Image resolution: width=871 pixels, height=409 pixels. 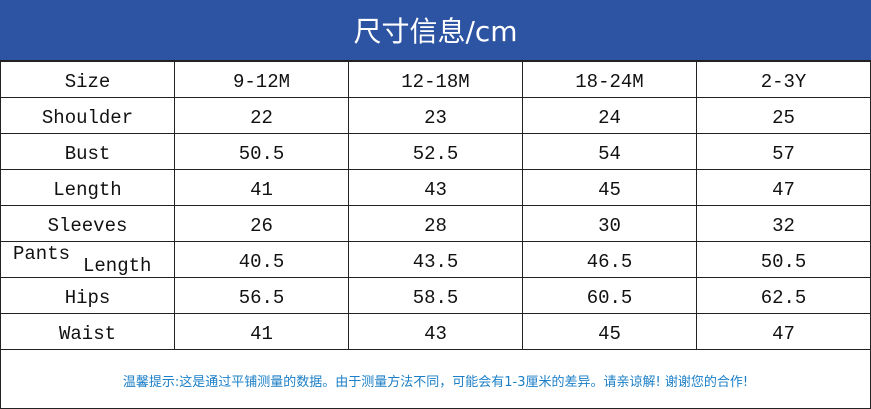 What do you see at coordinates (261, 223) in the screenshot?
I see `value-cell: 26` at bounding box center [261, 223].